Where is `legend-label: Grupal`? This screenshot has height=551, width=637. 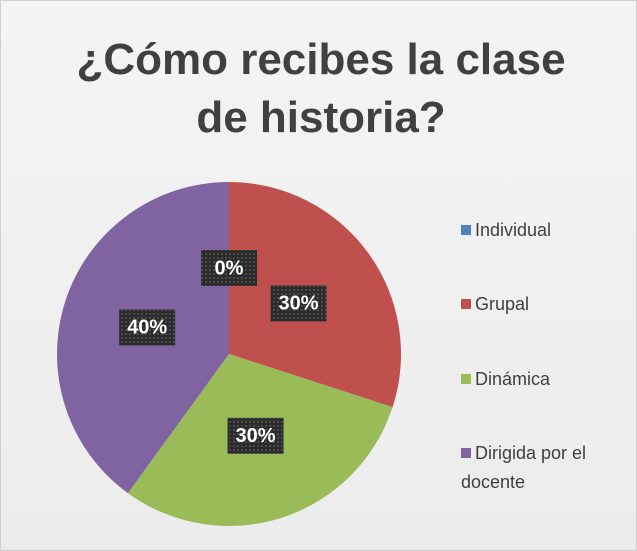 legend-label: Grupal is located at coordinates (502, 304).